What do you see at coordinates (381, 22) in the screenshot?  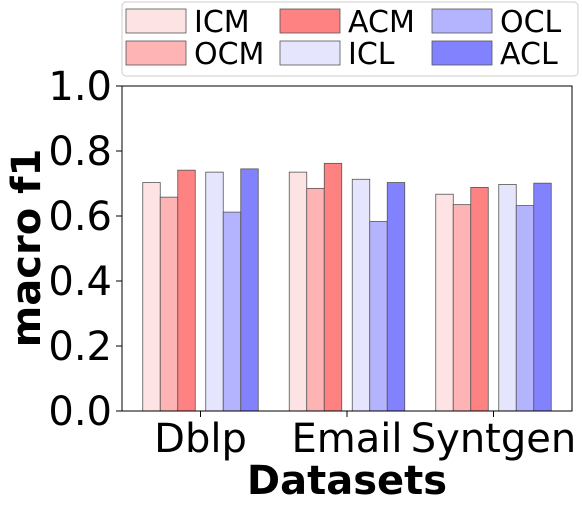 I see `legend-label-acm: ACM` at bounding box center [381, 22].